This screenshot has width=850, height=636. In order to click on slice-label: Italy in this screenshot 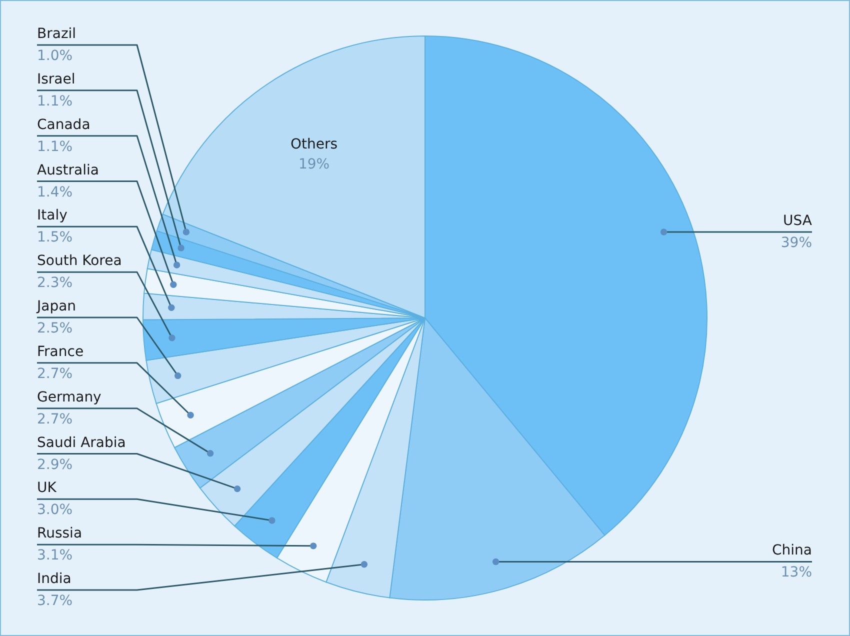, I will do `click(52, 216)`.